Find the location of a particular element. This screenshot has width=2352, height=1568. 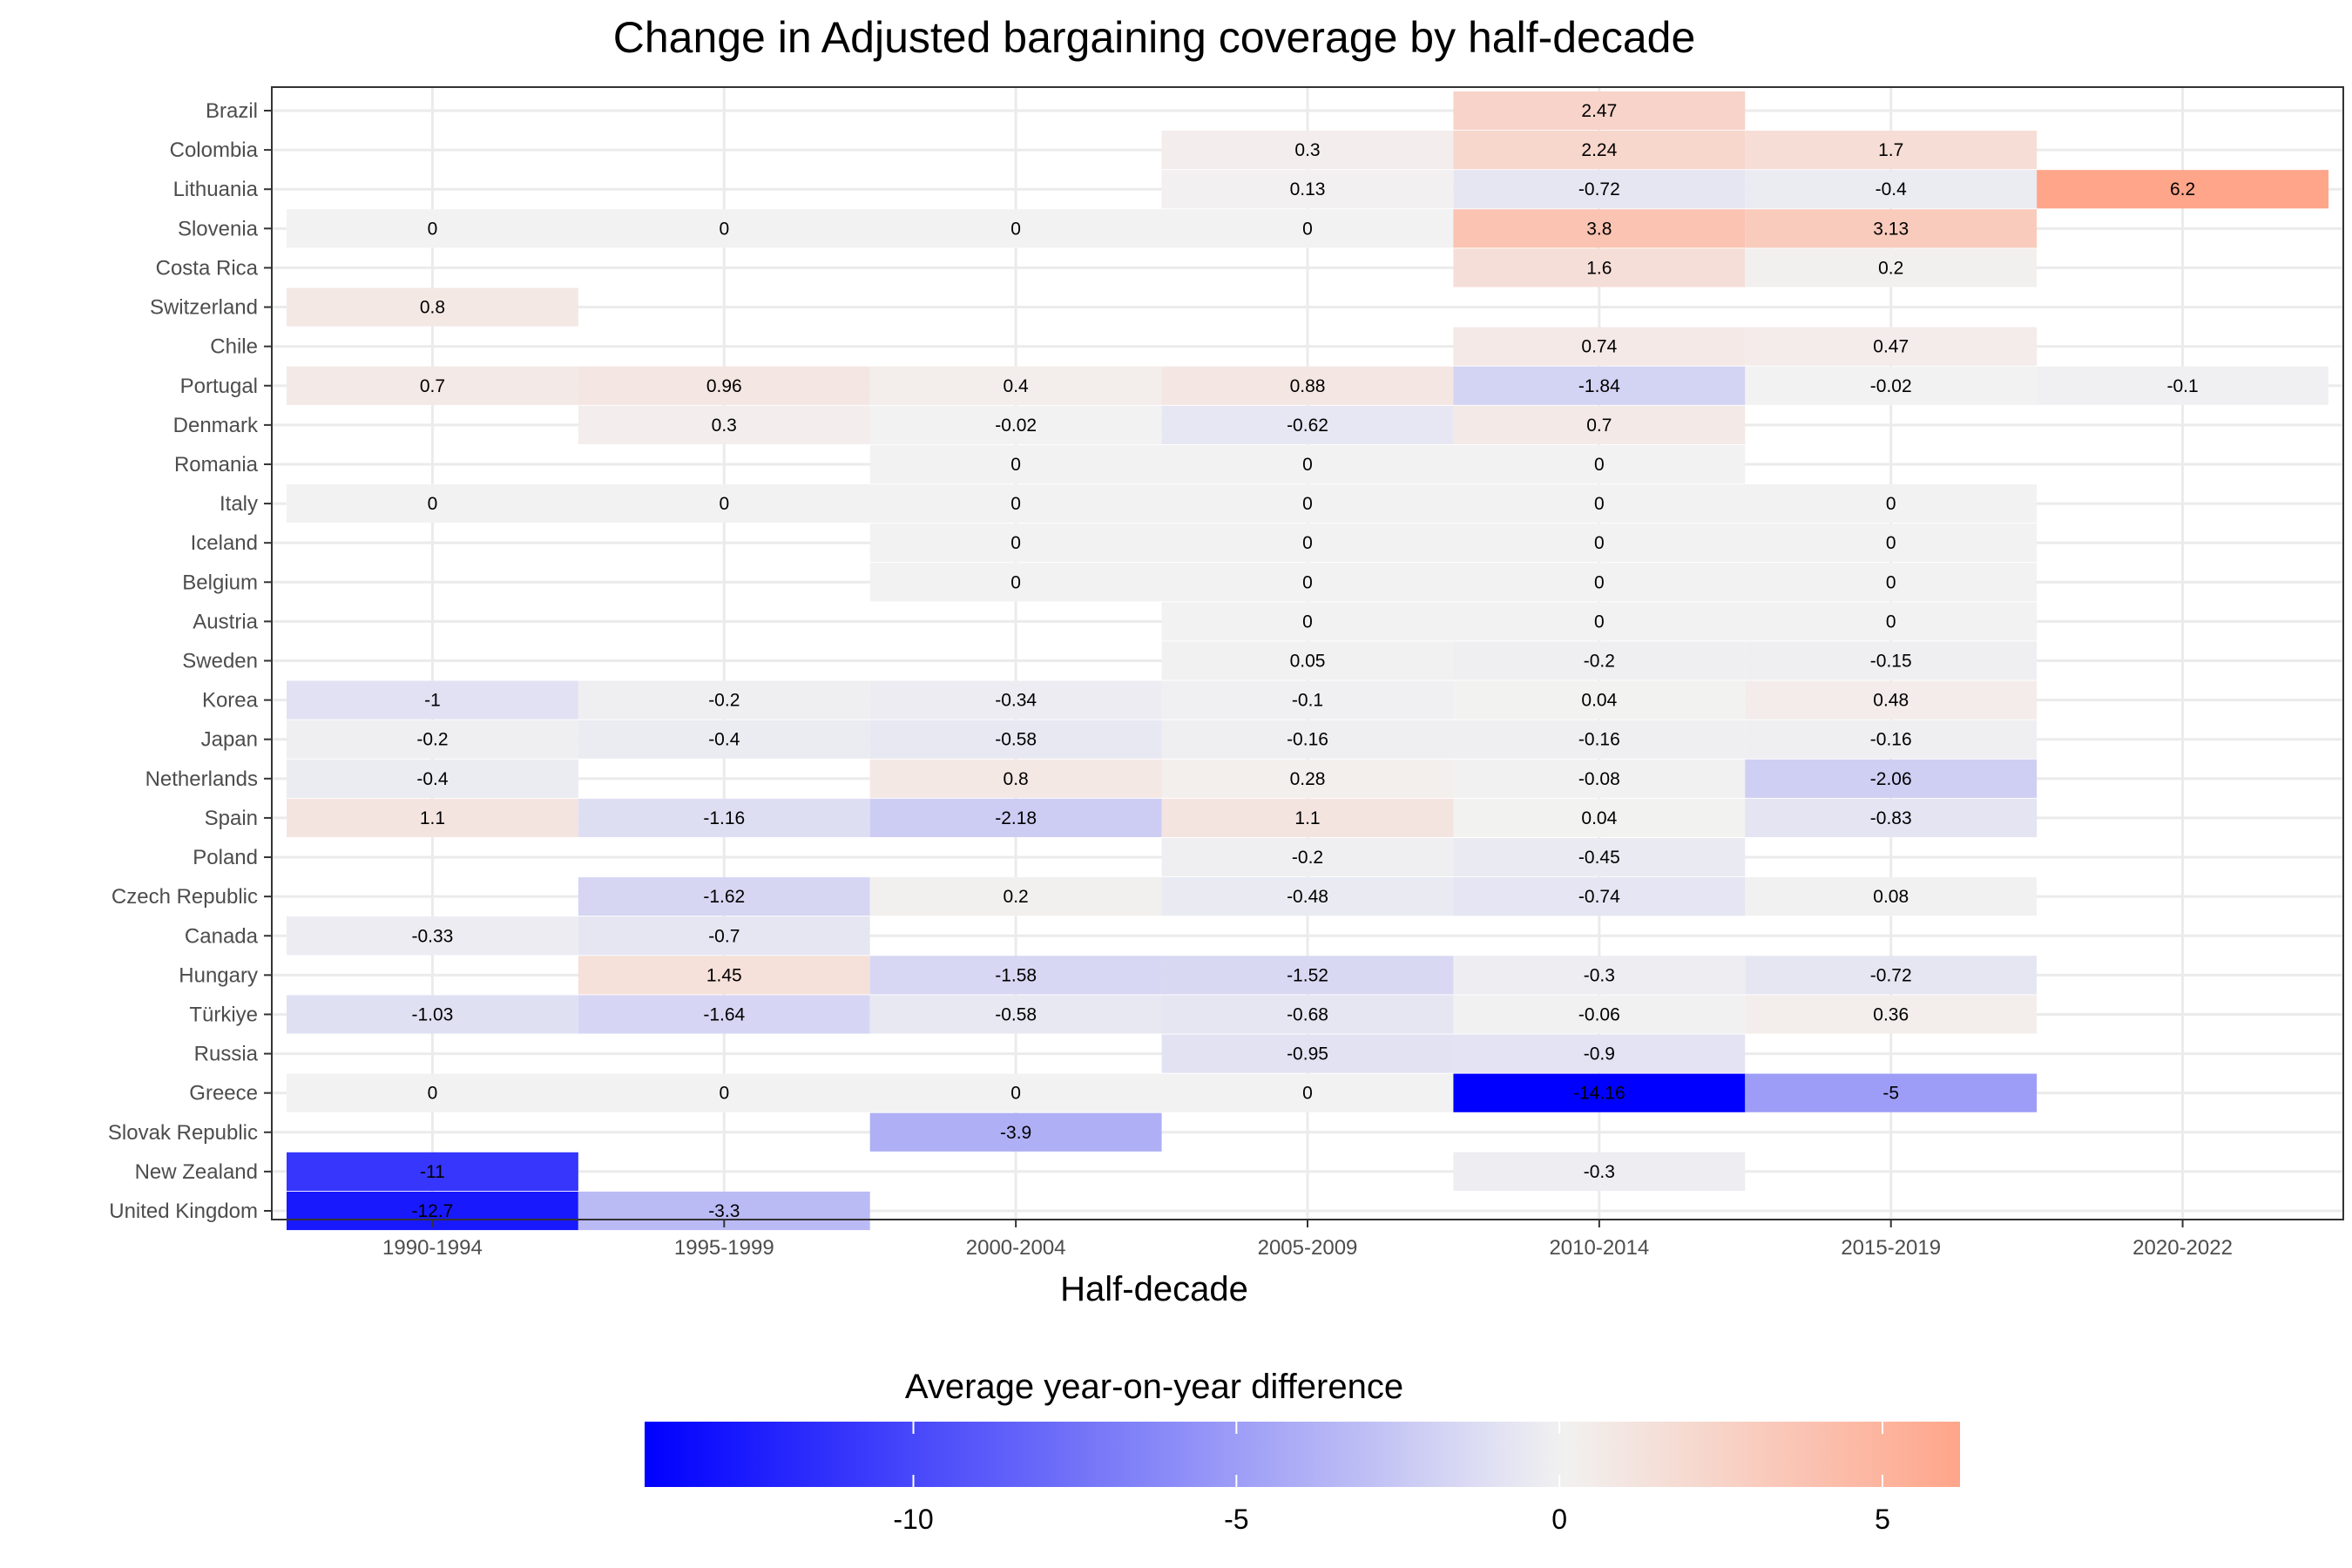

heatmap-cell: 0.08 is located at coordinates (1892, 896).